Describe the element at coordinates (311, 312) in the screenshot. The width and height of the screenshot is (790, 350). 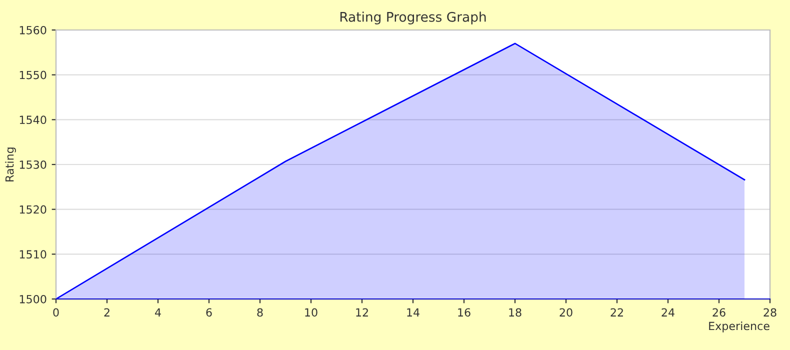
I see `x-tick-label: 10` at that location.